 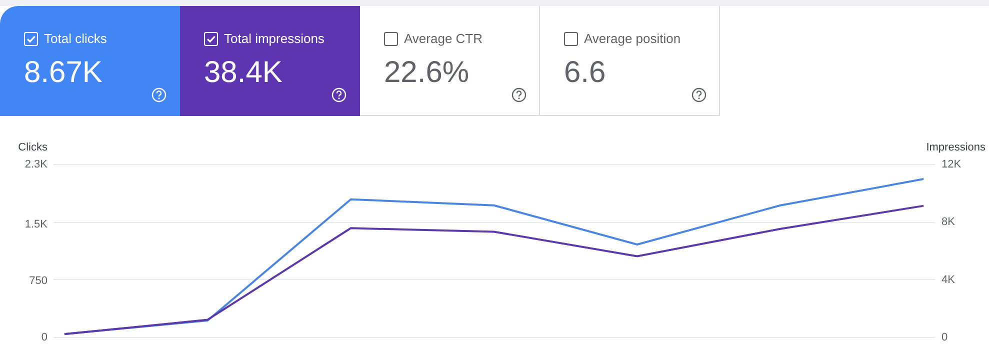 I want to click on text: Total clicks, so click(x=75, y=38).